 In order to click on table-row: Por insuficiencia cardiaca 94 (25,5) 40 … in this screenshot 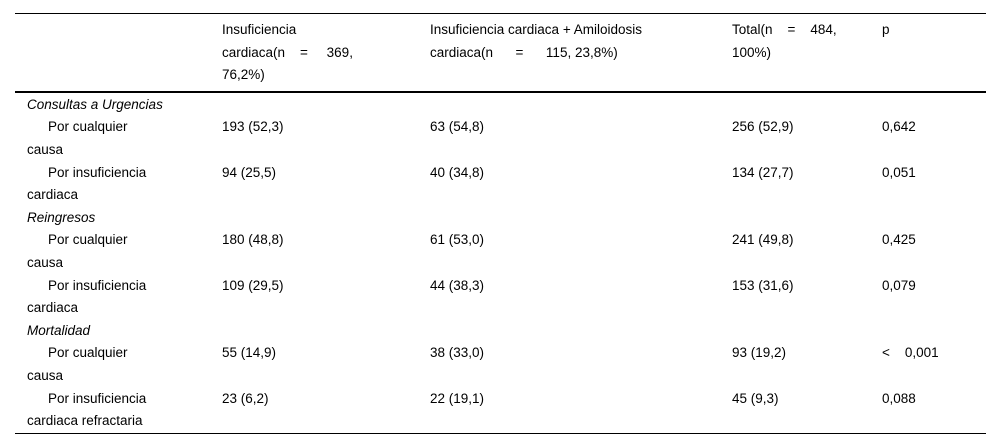, I will do `click(500, 184)`.